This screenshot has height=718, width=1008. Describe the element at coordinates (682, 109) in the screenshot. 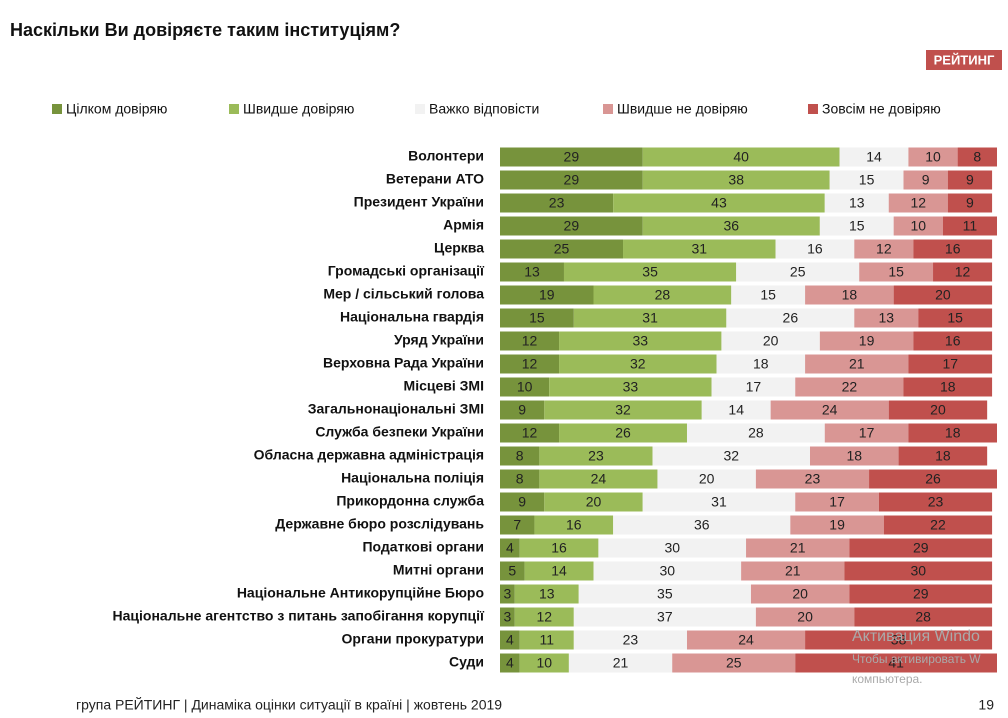

I see `legend-label: Швидше не довіряю` at that location.